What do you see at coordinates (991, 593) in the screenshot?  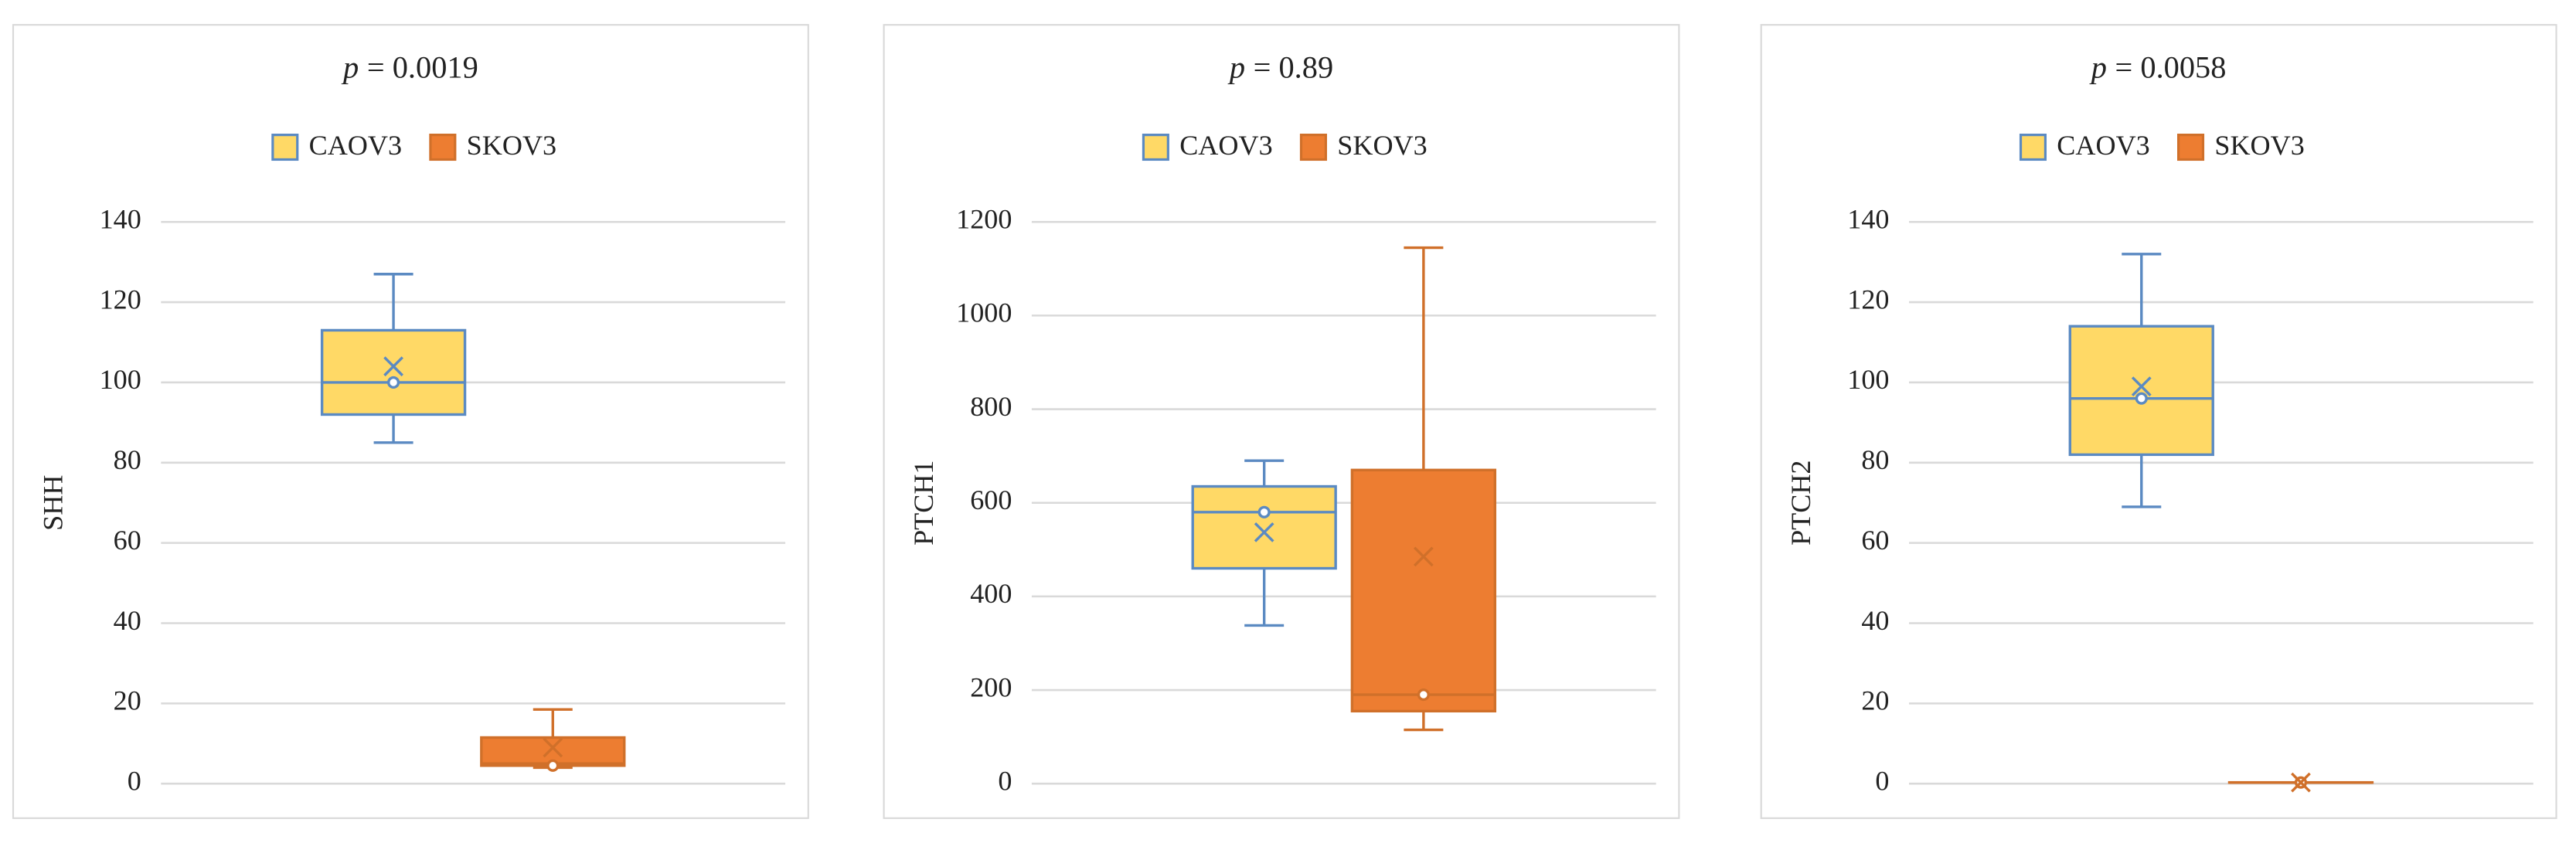 I see `y-tick-label: 400` at bounding box center [991, 593].